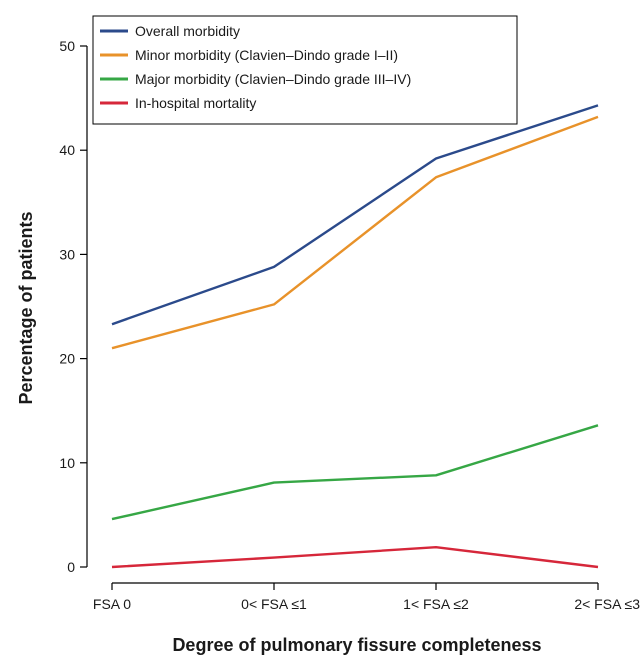 This screenshot has height=660, width=644. What do you see at coordinates (67, 463) in the screenshot?
I see `y-tick-label: 10` at bounding box center [67, 463].